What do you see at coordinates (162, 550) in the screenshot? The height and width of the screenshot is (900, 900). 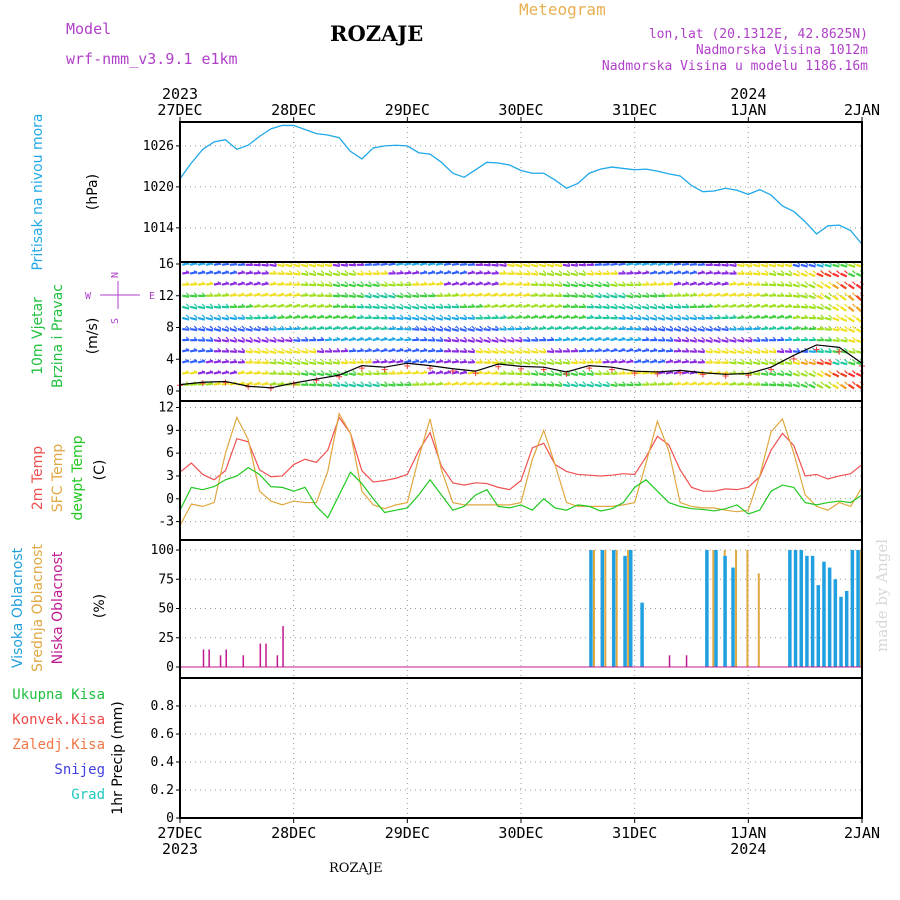 I see `y-tick-label: 100` at bounding box center [162, 550].